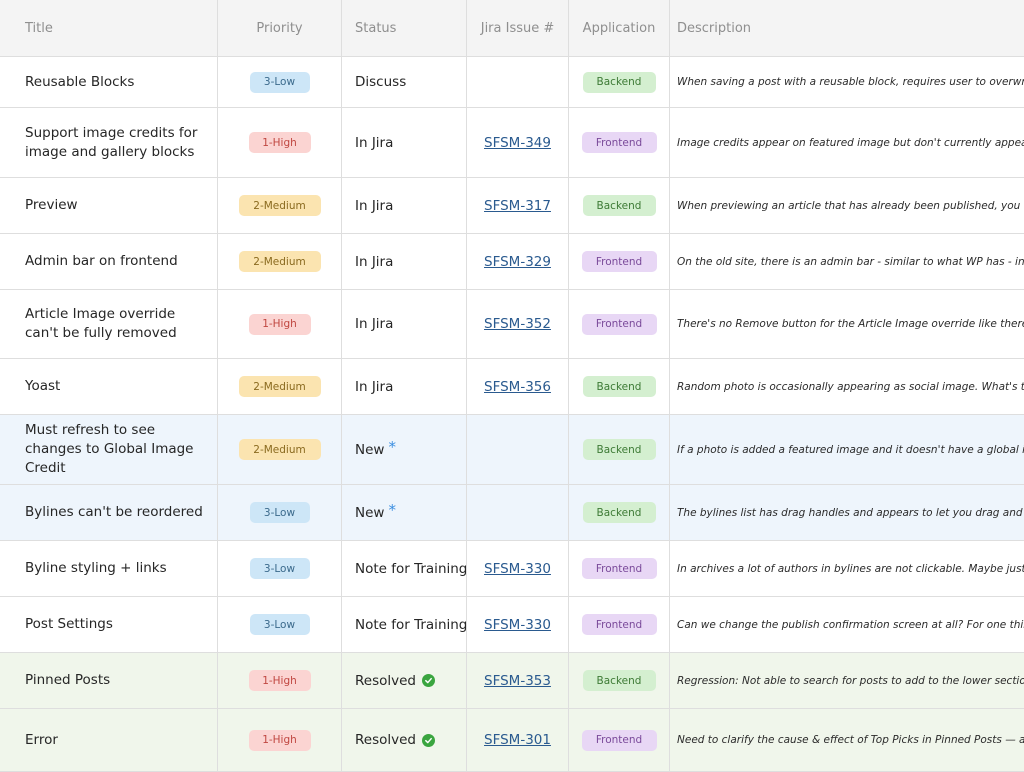  I want to click on jira-cell: SFSM-317, so click(518, 205).